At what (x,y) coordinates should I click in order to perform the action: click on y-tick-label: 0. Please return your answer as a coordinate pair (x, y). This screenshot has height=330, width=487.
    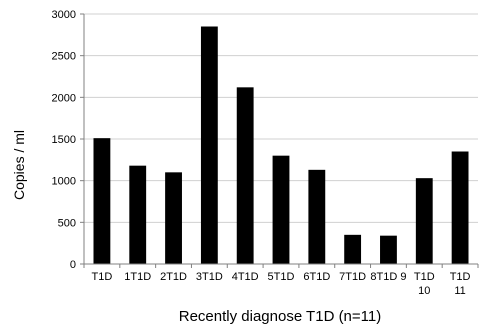
    Looking at the image, I should click on (73, 265).